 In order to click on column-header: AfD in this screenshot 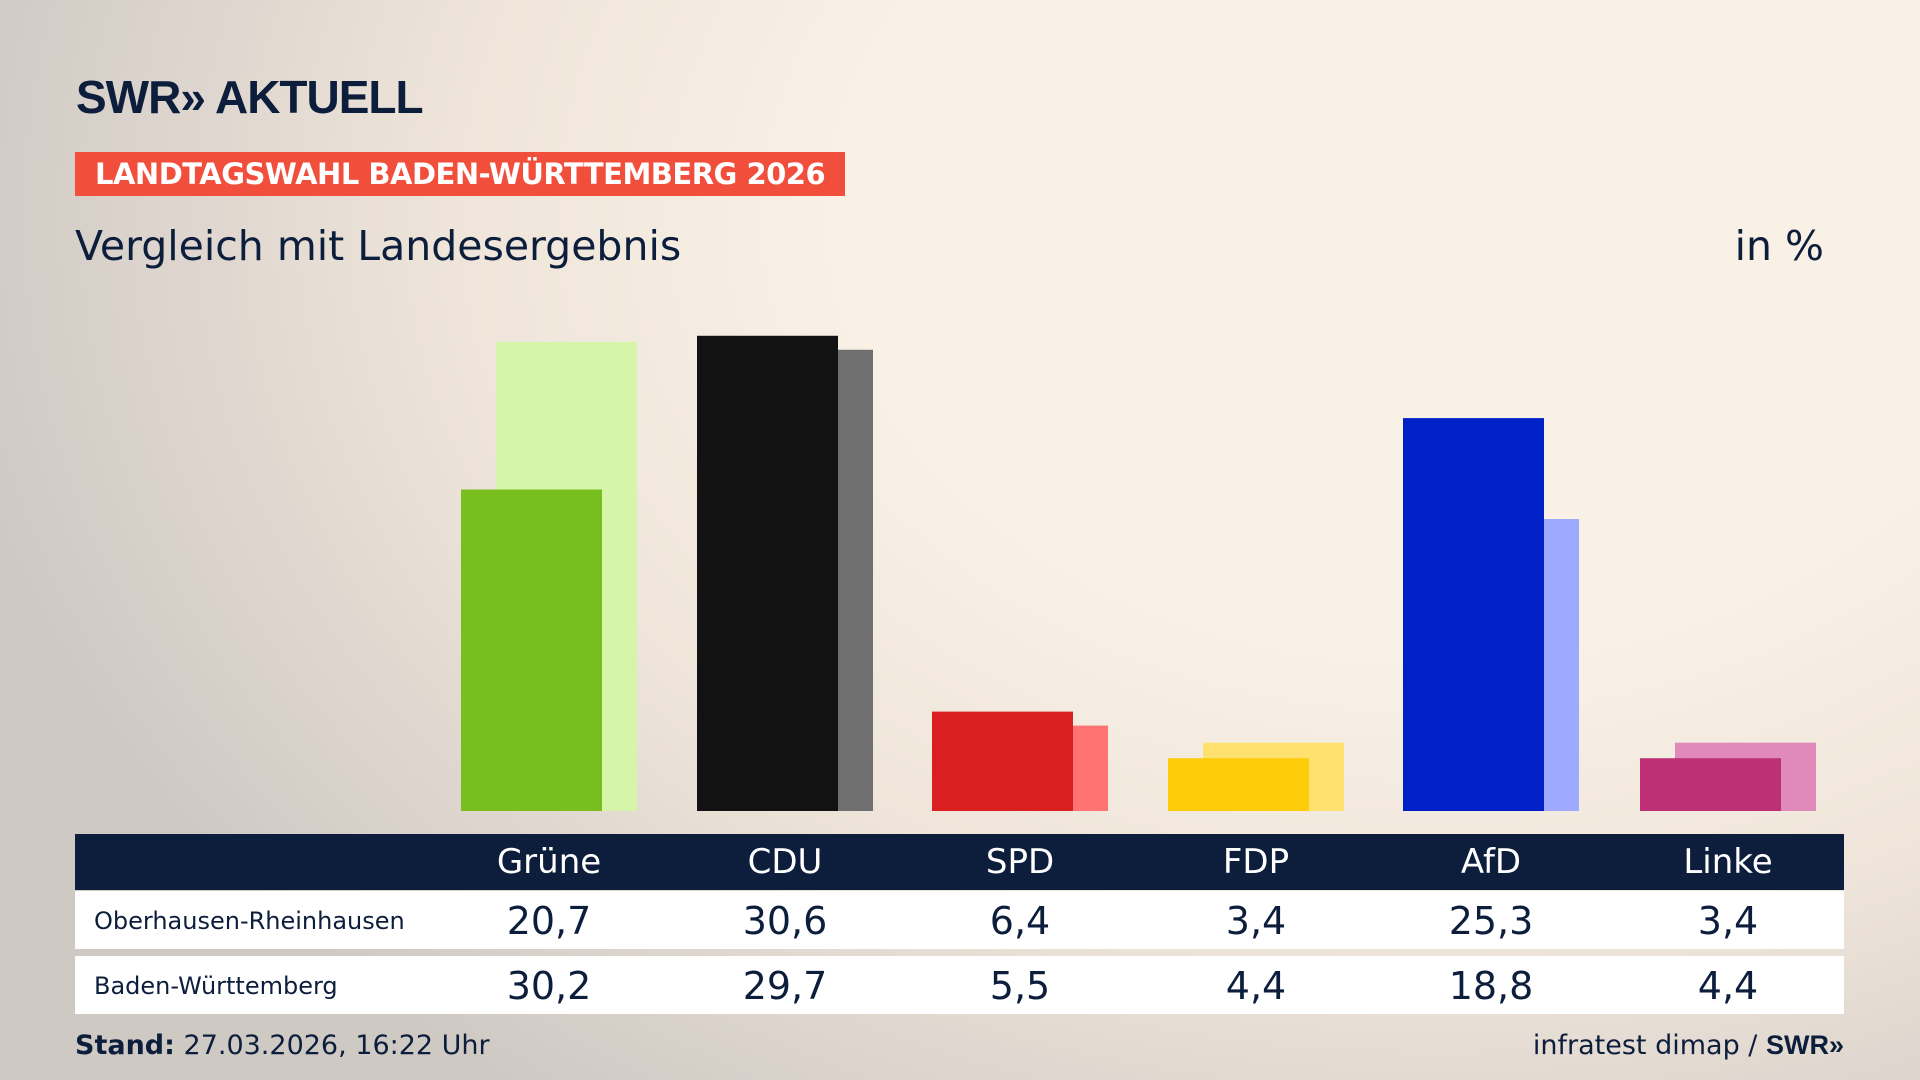, I will do `click(1491, 862)`.